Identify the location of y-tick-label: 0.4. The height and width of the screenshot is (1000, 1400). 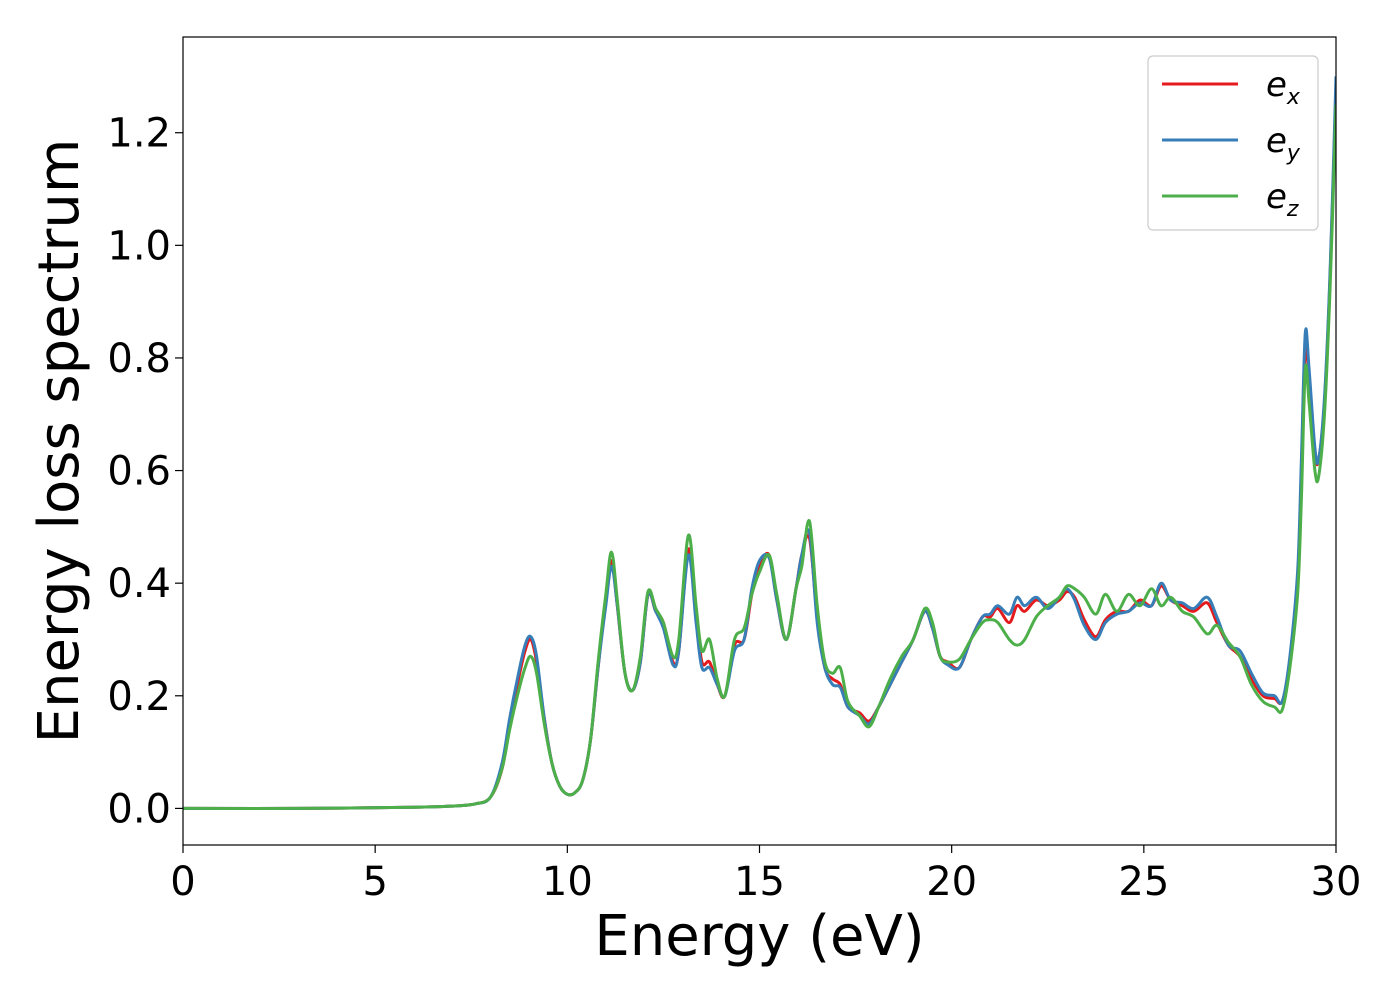
(139, 584).